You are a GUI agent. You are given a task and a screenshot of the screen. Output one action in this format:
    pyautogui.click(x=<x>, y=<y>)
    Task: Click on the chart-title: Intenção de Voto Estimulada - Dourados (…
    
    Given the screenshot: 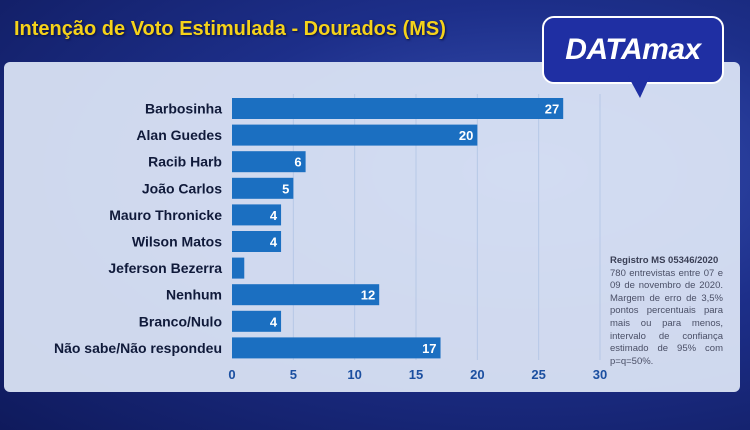 What is the action you would take?
    pyautogui.click(x=230, y=29)
    